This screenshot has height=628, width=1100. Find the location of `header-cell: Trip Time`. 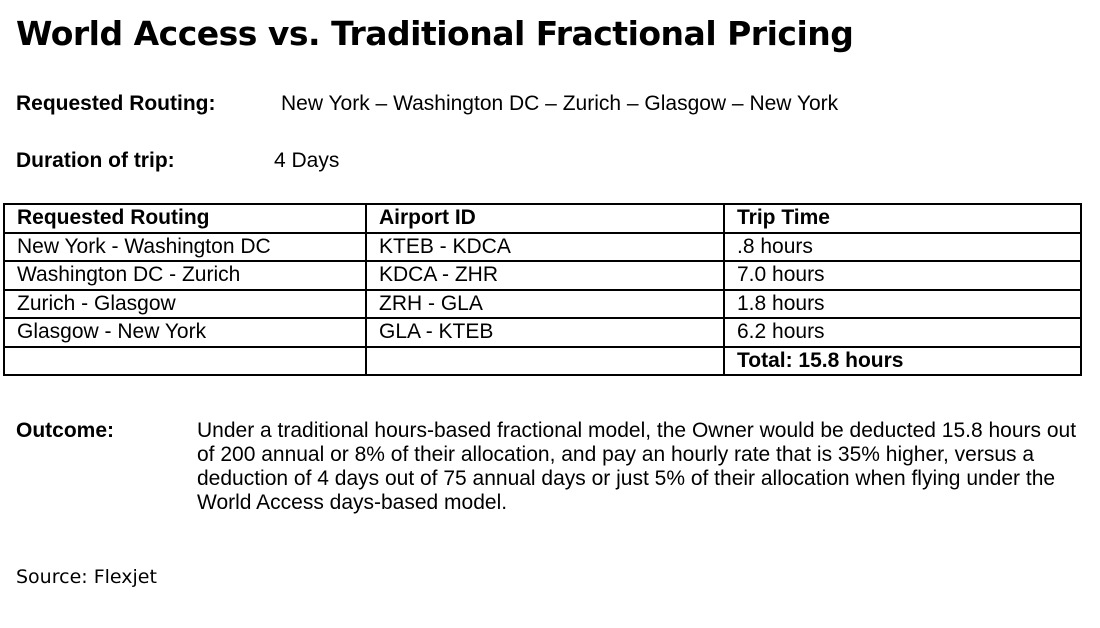

header-cell: Trip Time is located at coordinates (902, 218).